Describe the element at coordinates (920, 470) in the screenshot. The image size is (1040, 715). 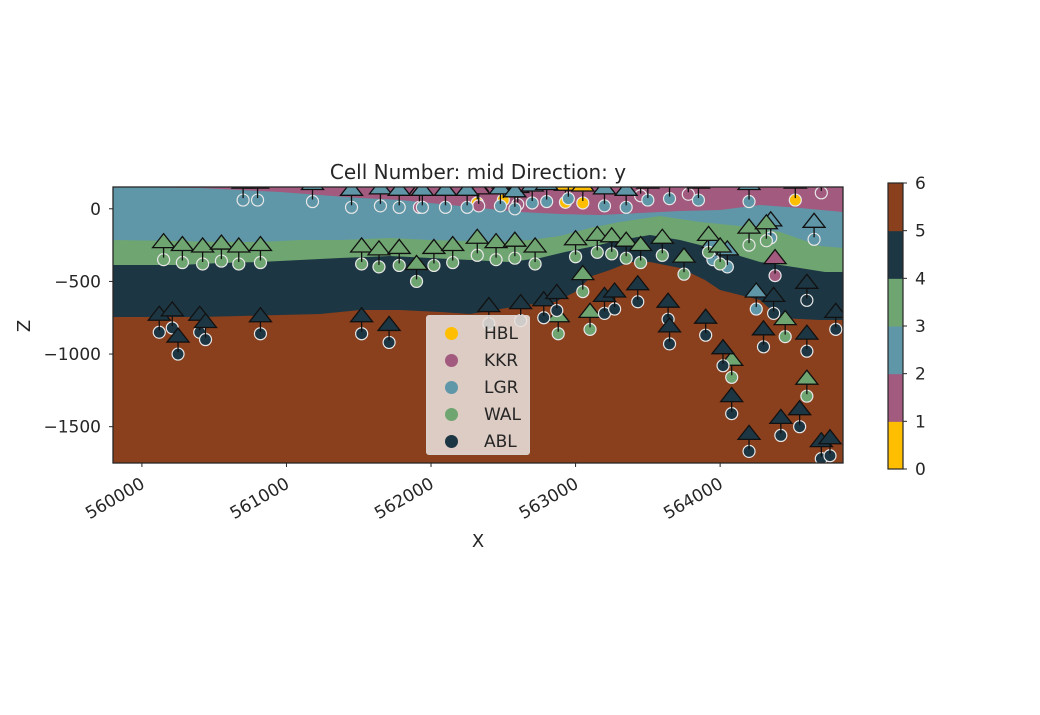
I see `colorbar-tick-label: 0` at that location.